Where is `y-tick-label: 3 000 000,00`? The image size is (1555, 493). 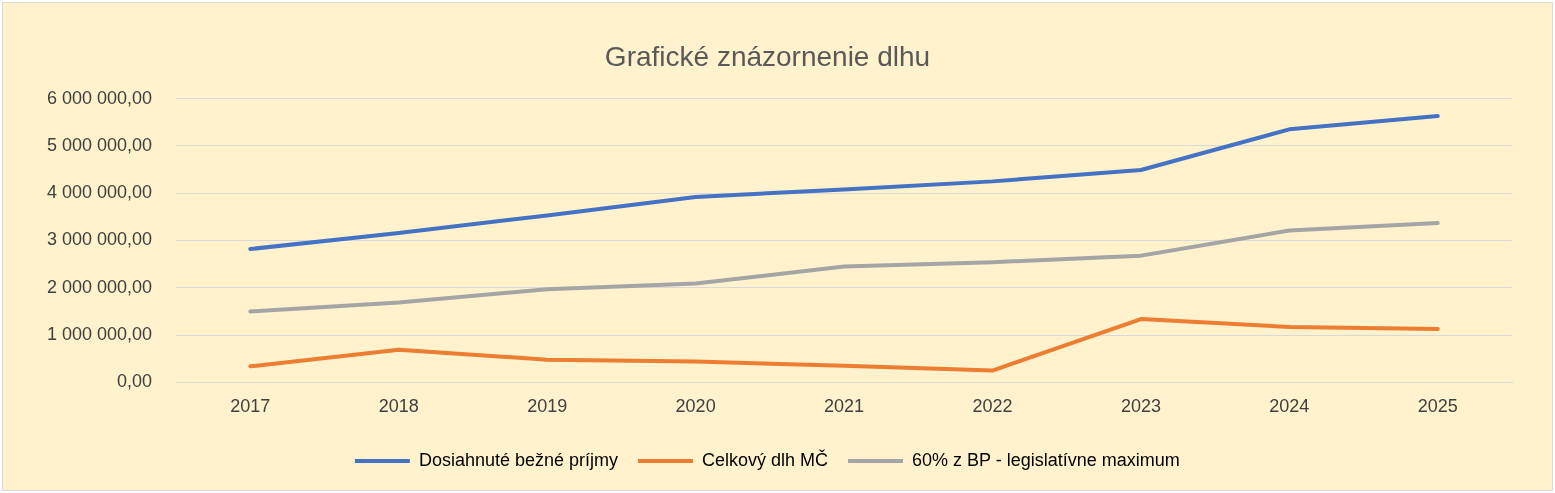
y-tick-label: 3 000 000,00 is located at coordinates (99, 239).